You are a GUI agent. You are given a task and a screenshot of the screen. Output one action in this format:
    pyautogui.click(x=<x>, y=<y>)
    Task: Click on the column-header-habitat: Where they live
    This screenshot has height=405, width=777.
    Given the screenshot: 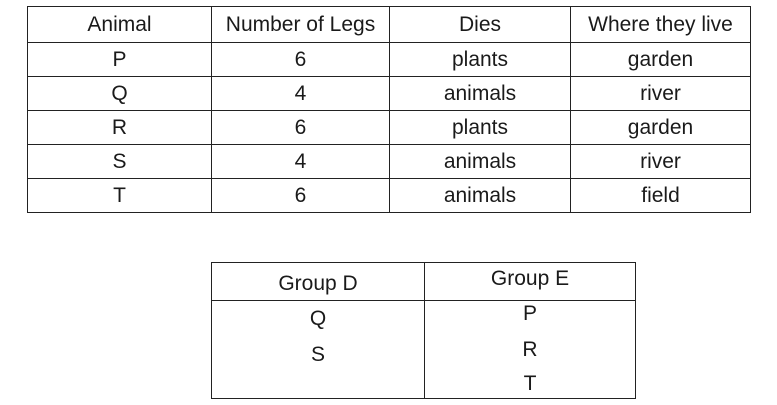 What is the action you would take?
    pyautogui.click(x=660, y=24)
    